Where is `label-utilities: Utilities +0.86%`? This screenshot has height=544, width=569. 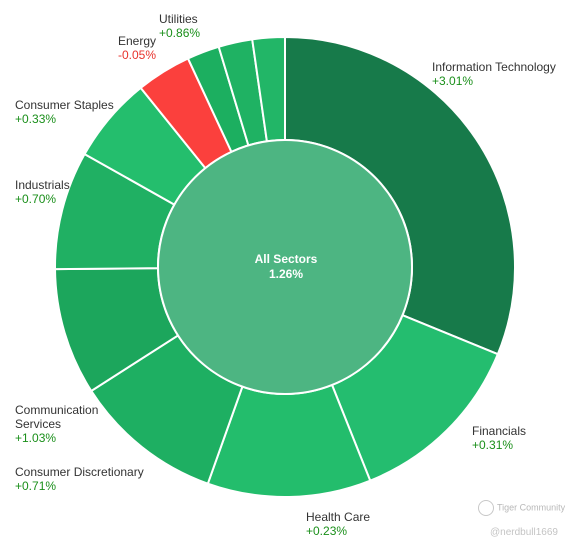
label-utilities: Utilities +0.86% is located at coordinates (179, 26).